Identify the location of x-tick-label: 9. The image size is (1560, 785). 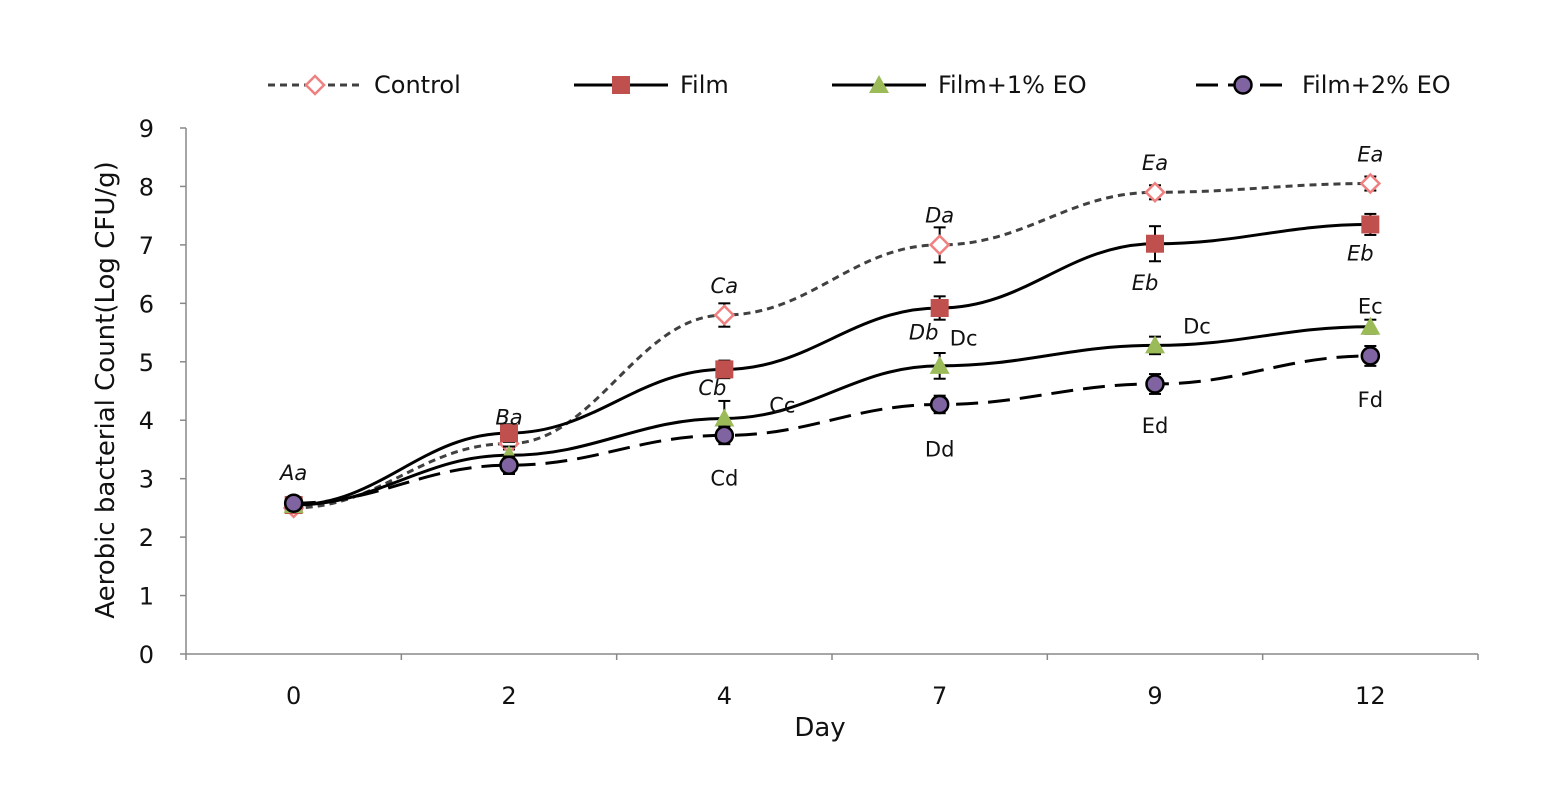
(1154, 696).